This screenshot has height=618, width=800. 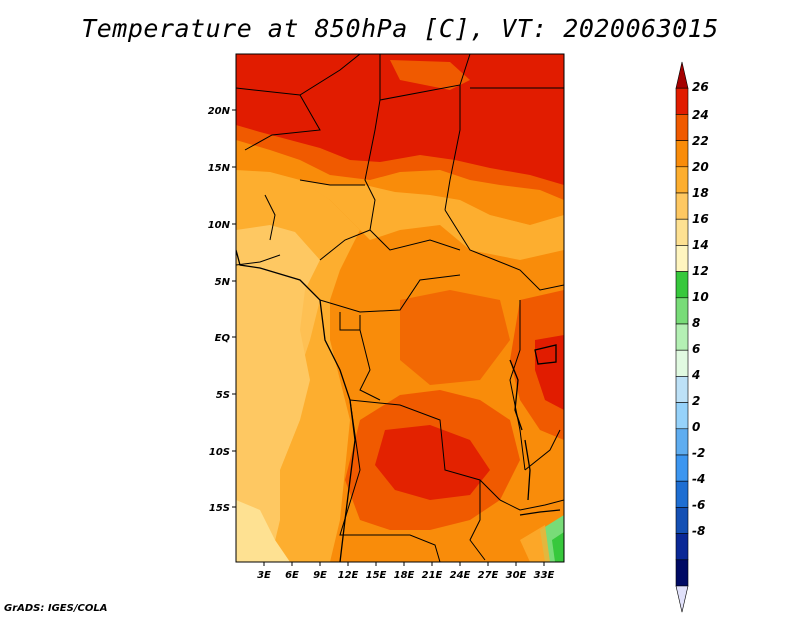 I want to click on lon-tick-label: 6E, so click(x=292, y=575).